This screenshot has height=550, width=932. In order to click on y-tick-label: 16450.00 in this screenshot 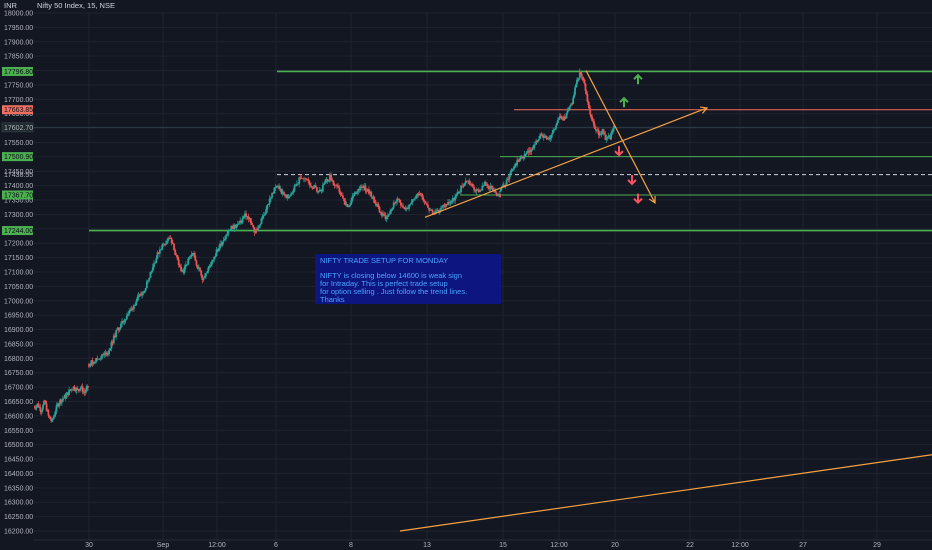, I will do `click(18, 460)`.